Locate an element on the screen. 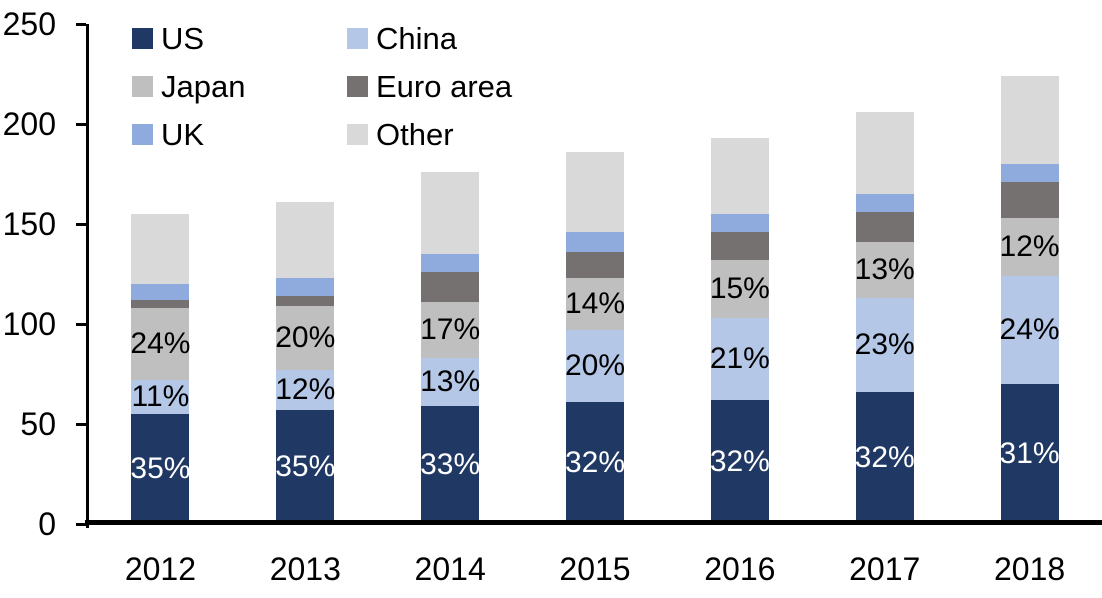  bar-segment-japan-2018 is located at coordinates (1029, 247).